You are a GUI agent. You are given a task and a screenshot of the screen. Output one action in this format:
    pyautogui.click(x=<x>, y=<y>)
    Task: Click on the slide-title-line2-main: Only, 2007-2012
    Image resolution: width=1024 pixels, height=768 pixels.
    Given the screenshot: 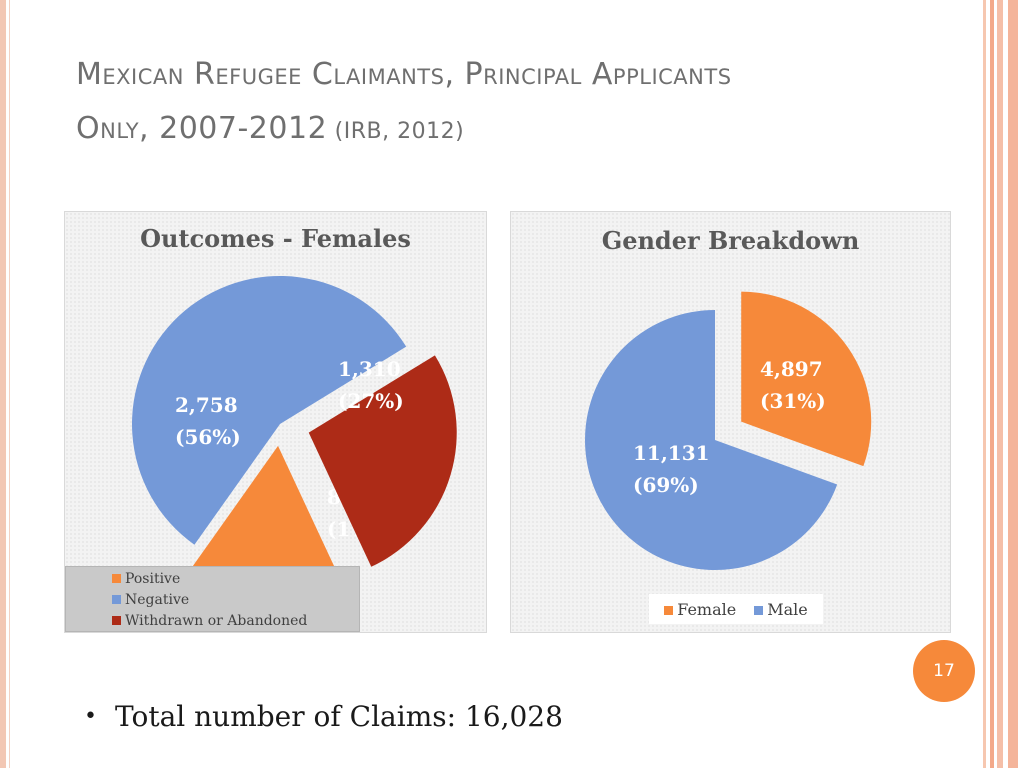 What is the action you would take?
    pyautogui.click(x=202, y=128)
    